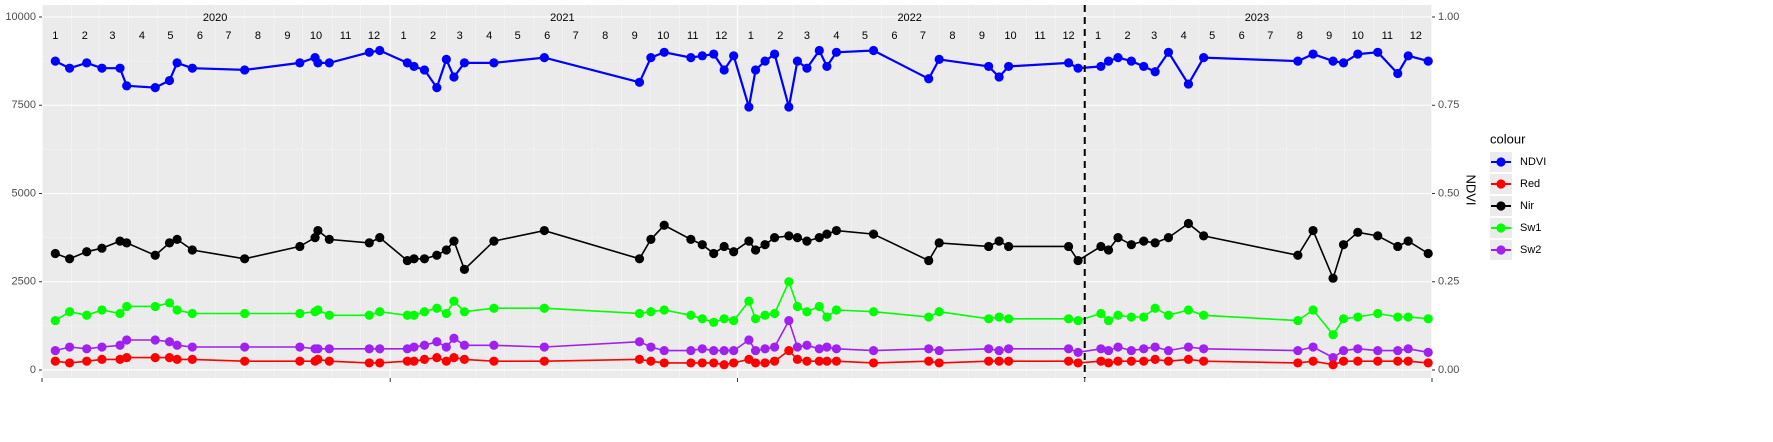 This screenshot has width=1773, height=442. I want to click on month-label: 8, so click(258, 36).